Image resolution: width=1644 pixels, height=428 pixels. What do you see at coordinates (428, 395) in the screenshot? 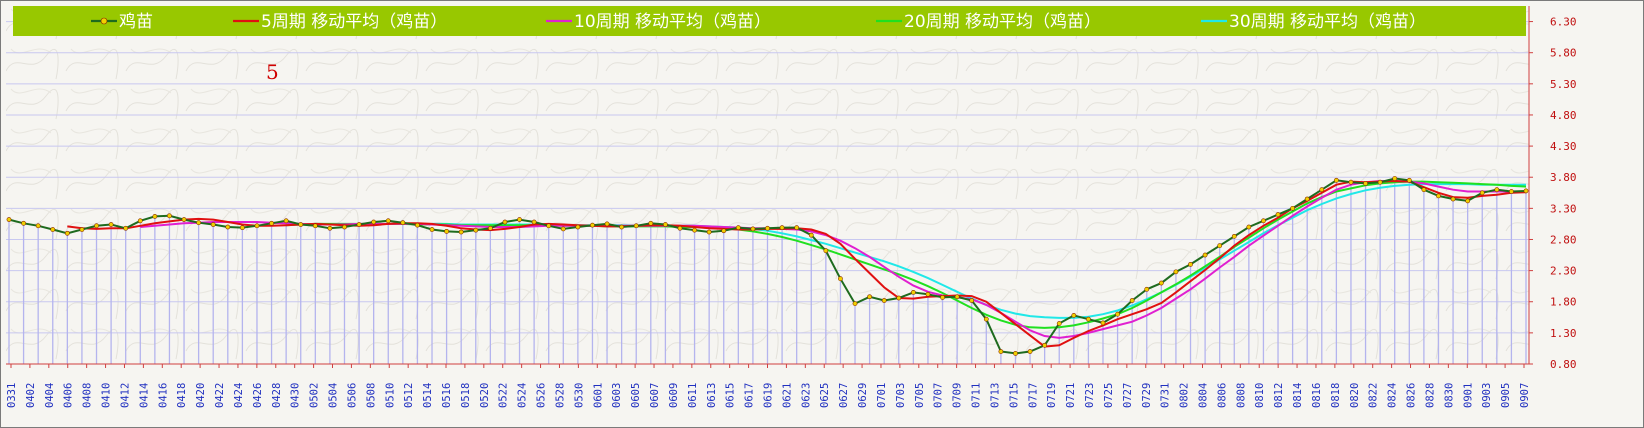
I see `x-tick-label: 0514` at bounding box center [428, 395].